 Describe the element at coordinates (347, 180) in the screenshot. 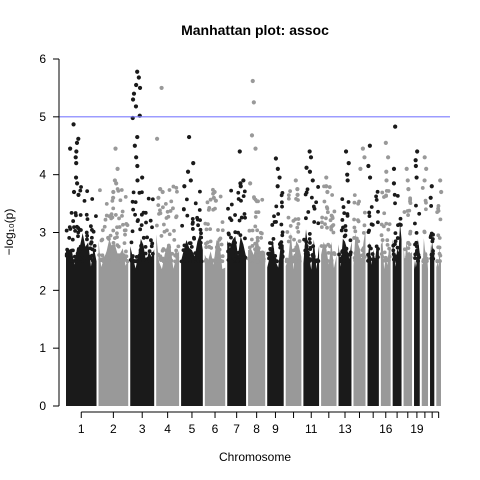

I see `peak-point-chr13` at that location.